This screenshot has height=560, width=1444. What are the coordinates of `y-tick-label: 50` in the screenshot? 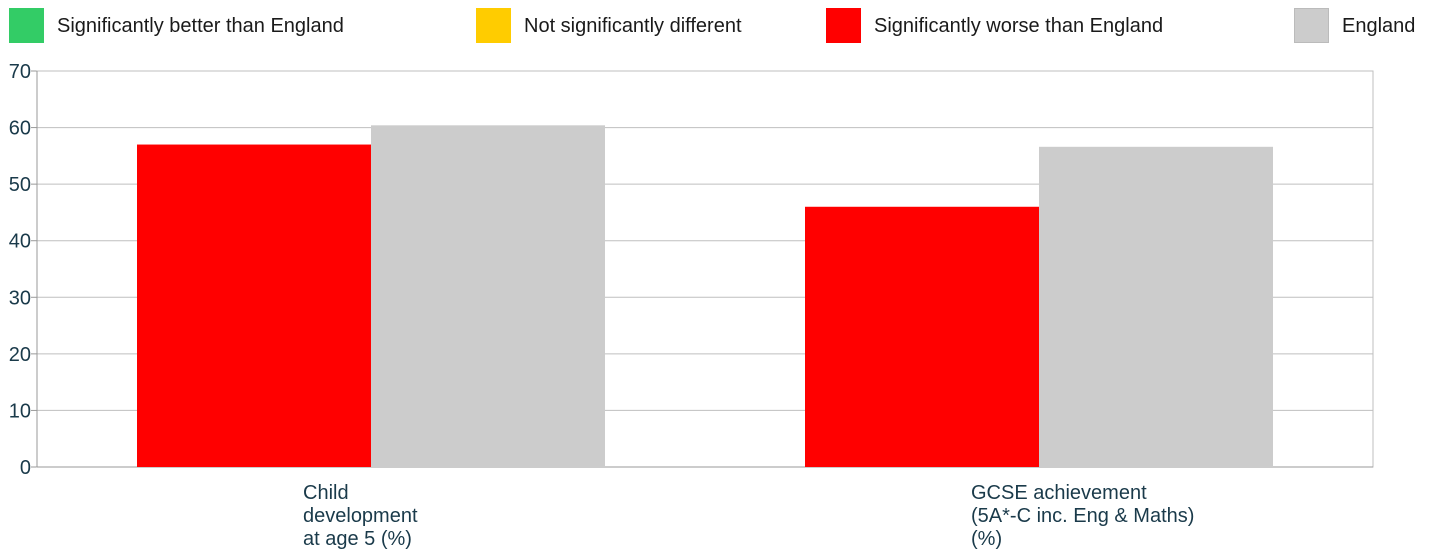 It's located at (20, 185).